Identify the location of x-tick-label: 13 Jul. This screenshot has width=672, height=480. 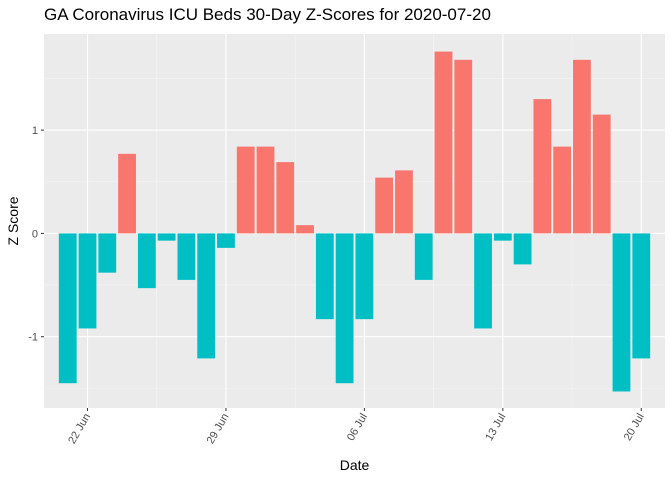
(495, 426).